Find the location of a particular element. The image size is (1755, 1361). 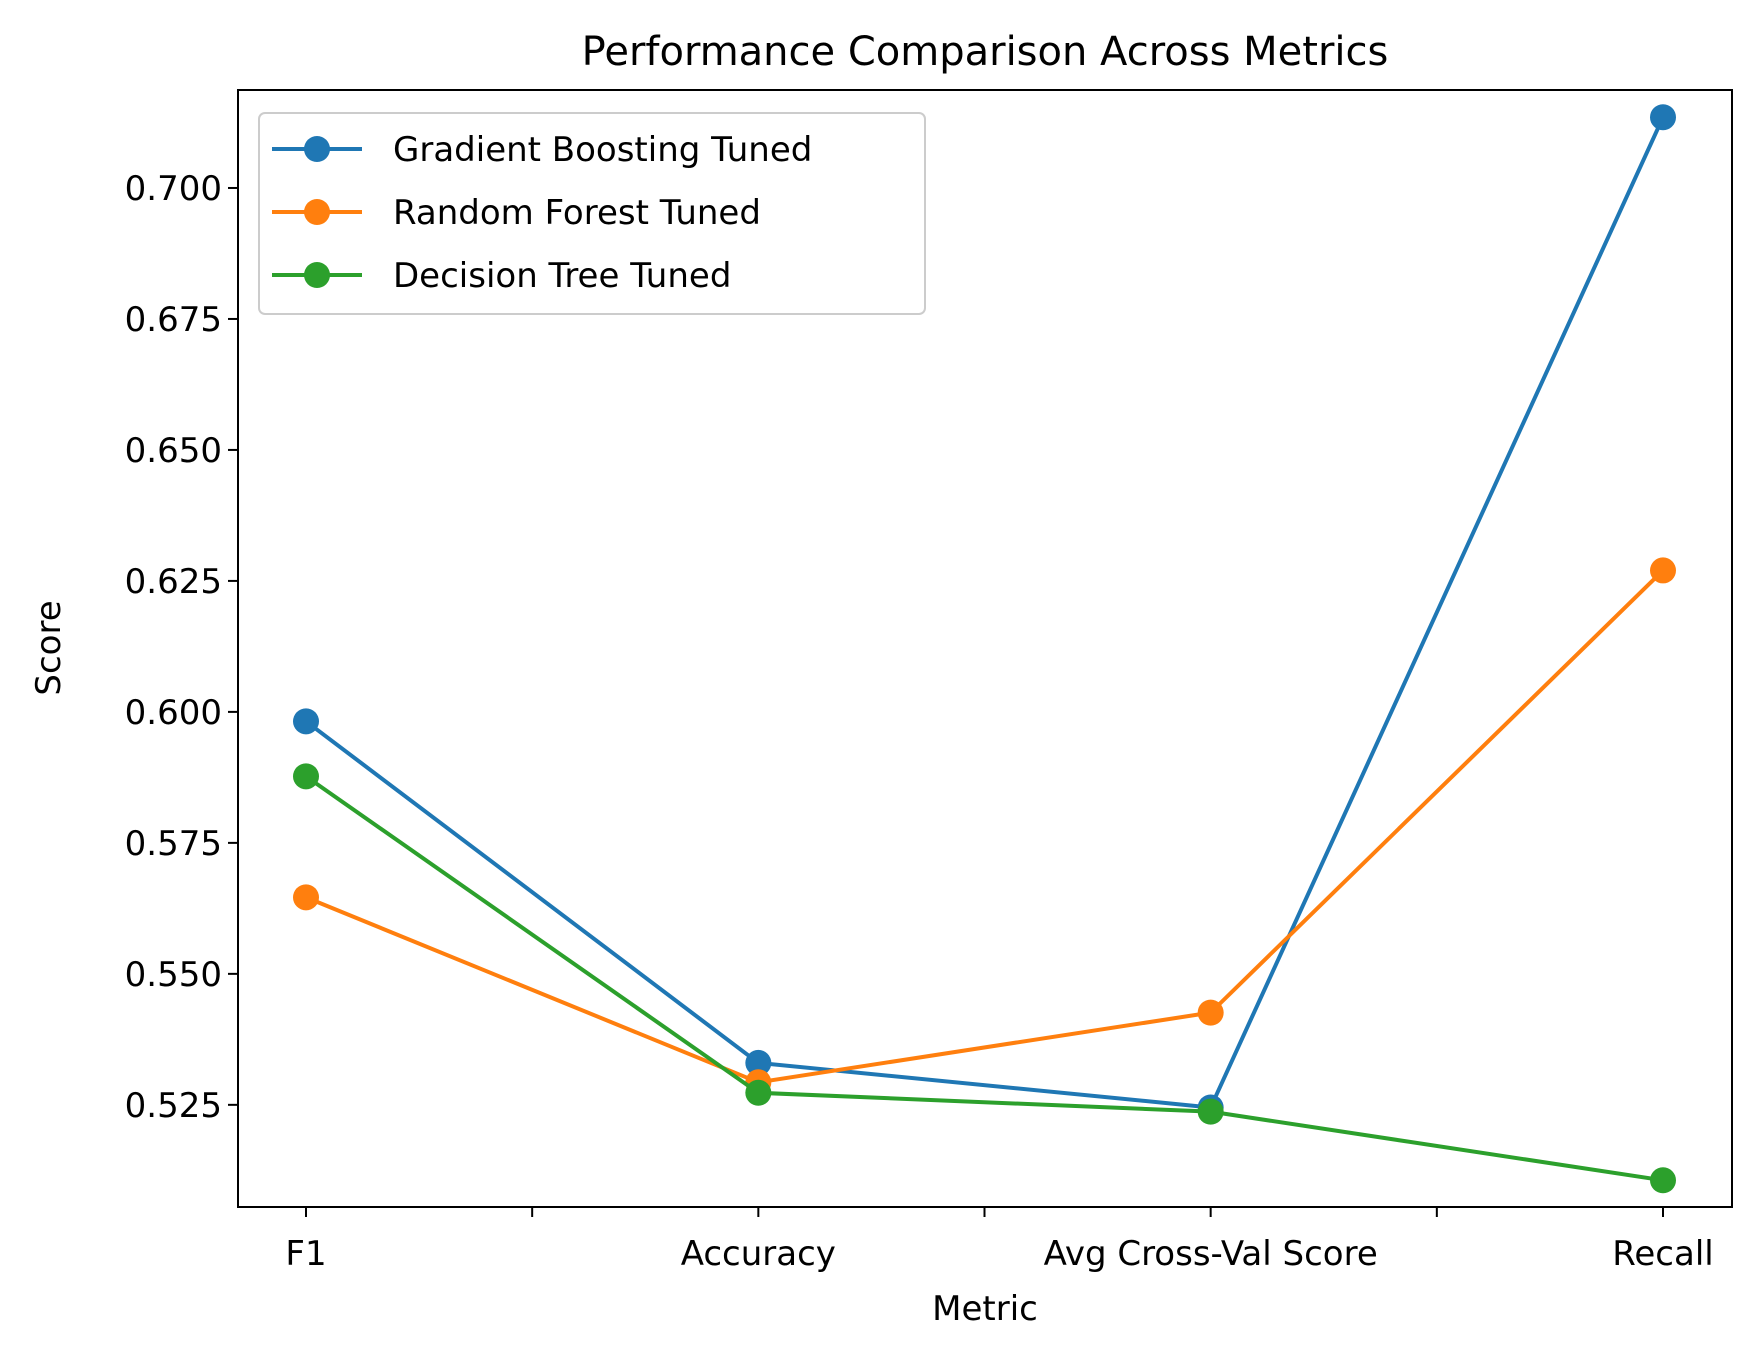

y-tick-label: 0.575 is located at coordinates (173, 844).